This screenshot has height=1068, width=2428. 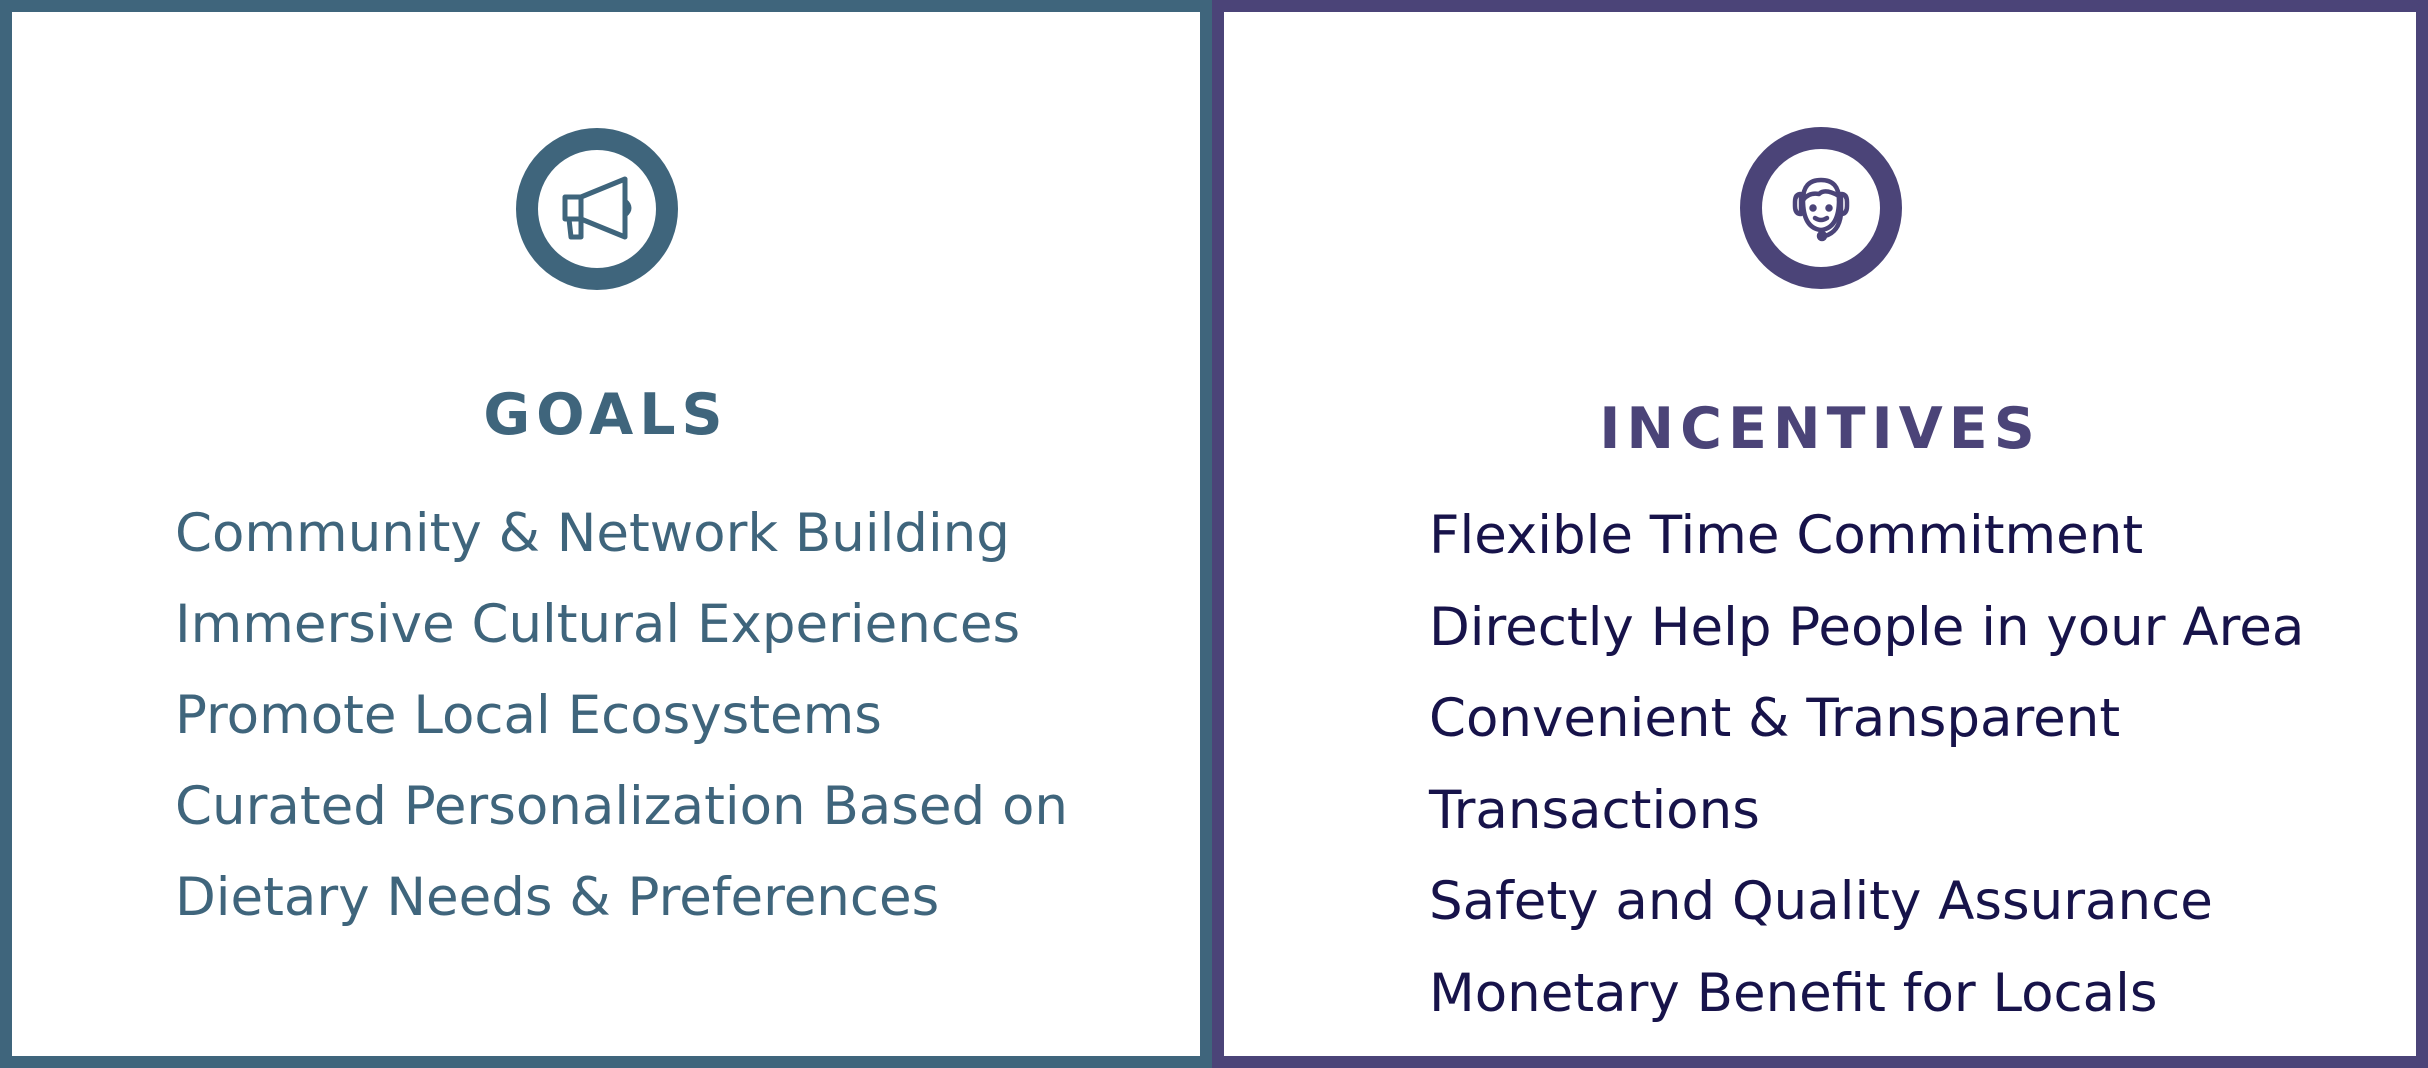 What do you see at coordinates (1867, 627) in the screenshot?
I see `list-item: Directly Help People in your Area` at bounding box center [1867, 627].